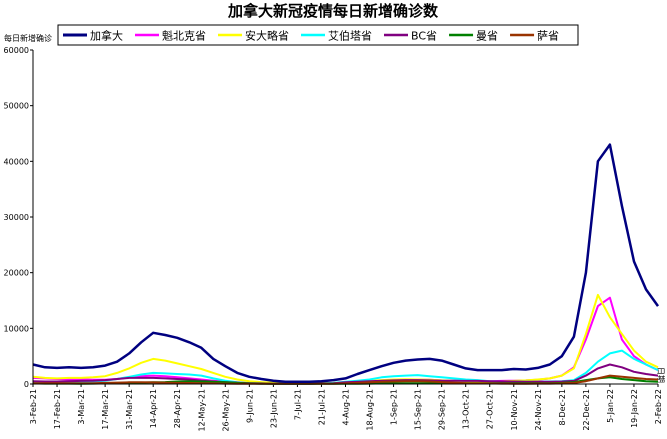 Image resolution: width=667 pixels, height=439 pixels. Describe the element at coordinates (273, 408) in the screenshot. I see `x-tick-label: 23-Jun-21` at that location.